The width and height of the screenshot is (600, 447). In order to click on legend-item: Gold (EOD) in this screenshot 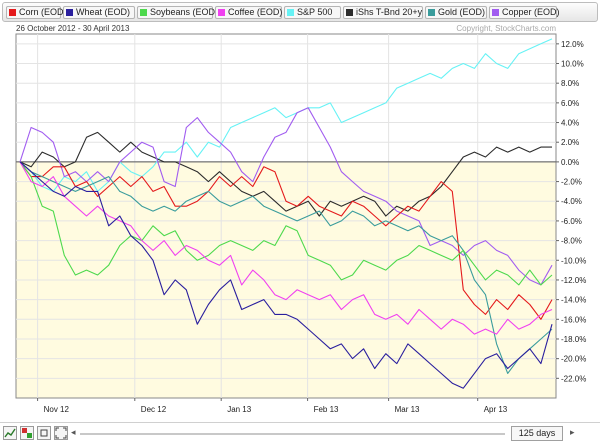, I will do `click(456, 12)`.